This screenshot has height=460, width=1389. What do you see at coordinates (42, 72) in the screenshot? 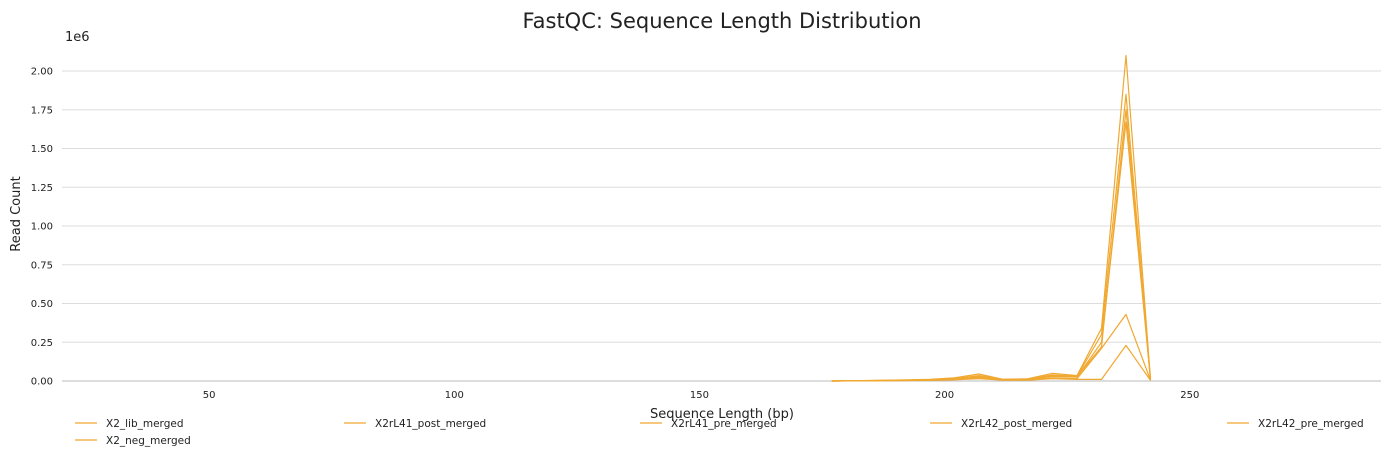
I see `y-tick-label: 2.00` at bounding box center [42, 72].